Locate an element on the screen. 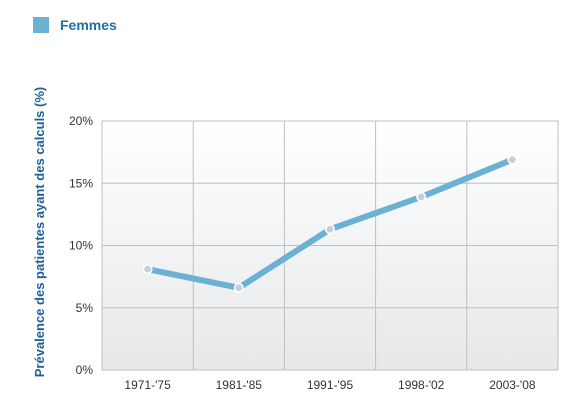 This screenshot has width=576, height=407. y-tick-label: 10% is located at coordinates (81, 246).